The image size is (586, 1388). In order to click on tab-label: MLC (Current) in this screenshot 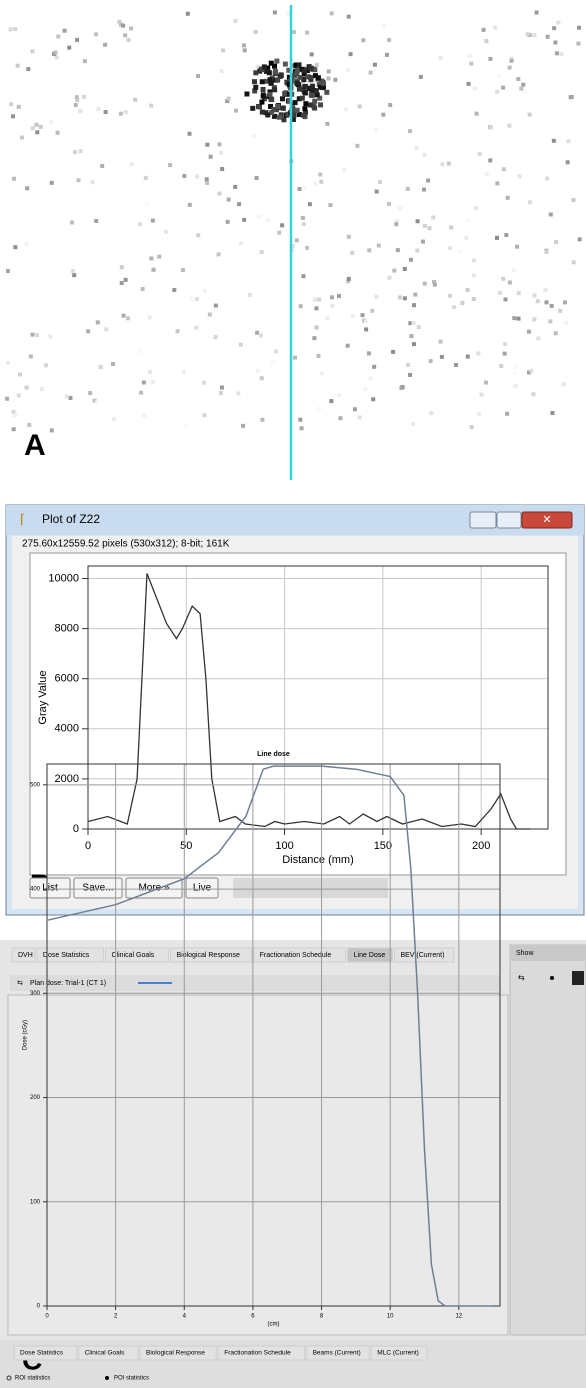, I will do `click(398, 1353)`.